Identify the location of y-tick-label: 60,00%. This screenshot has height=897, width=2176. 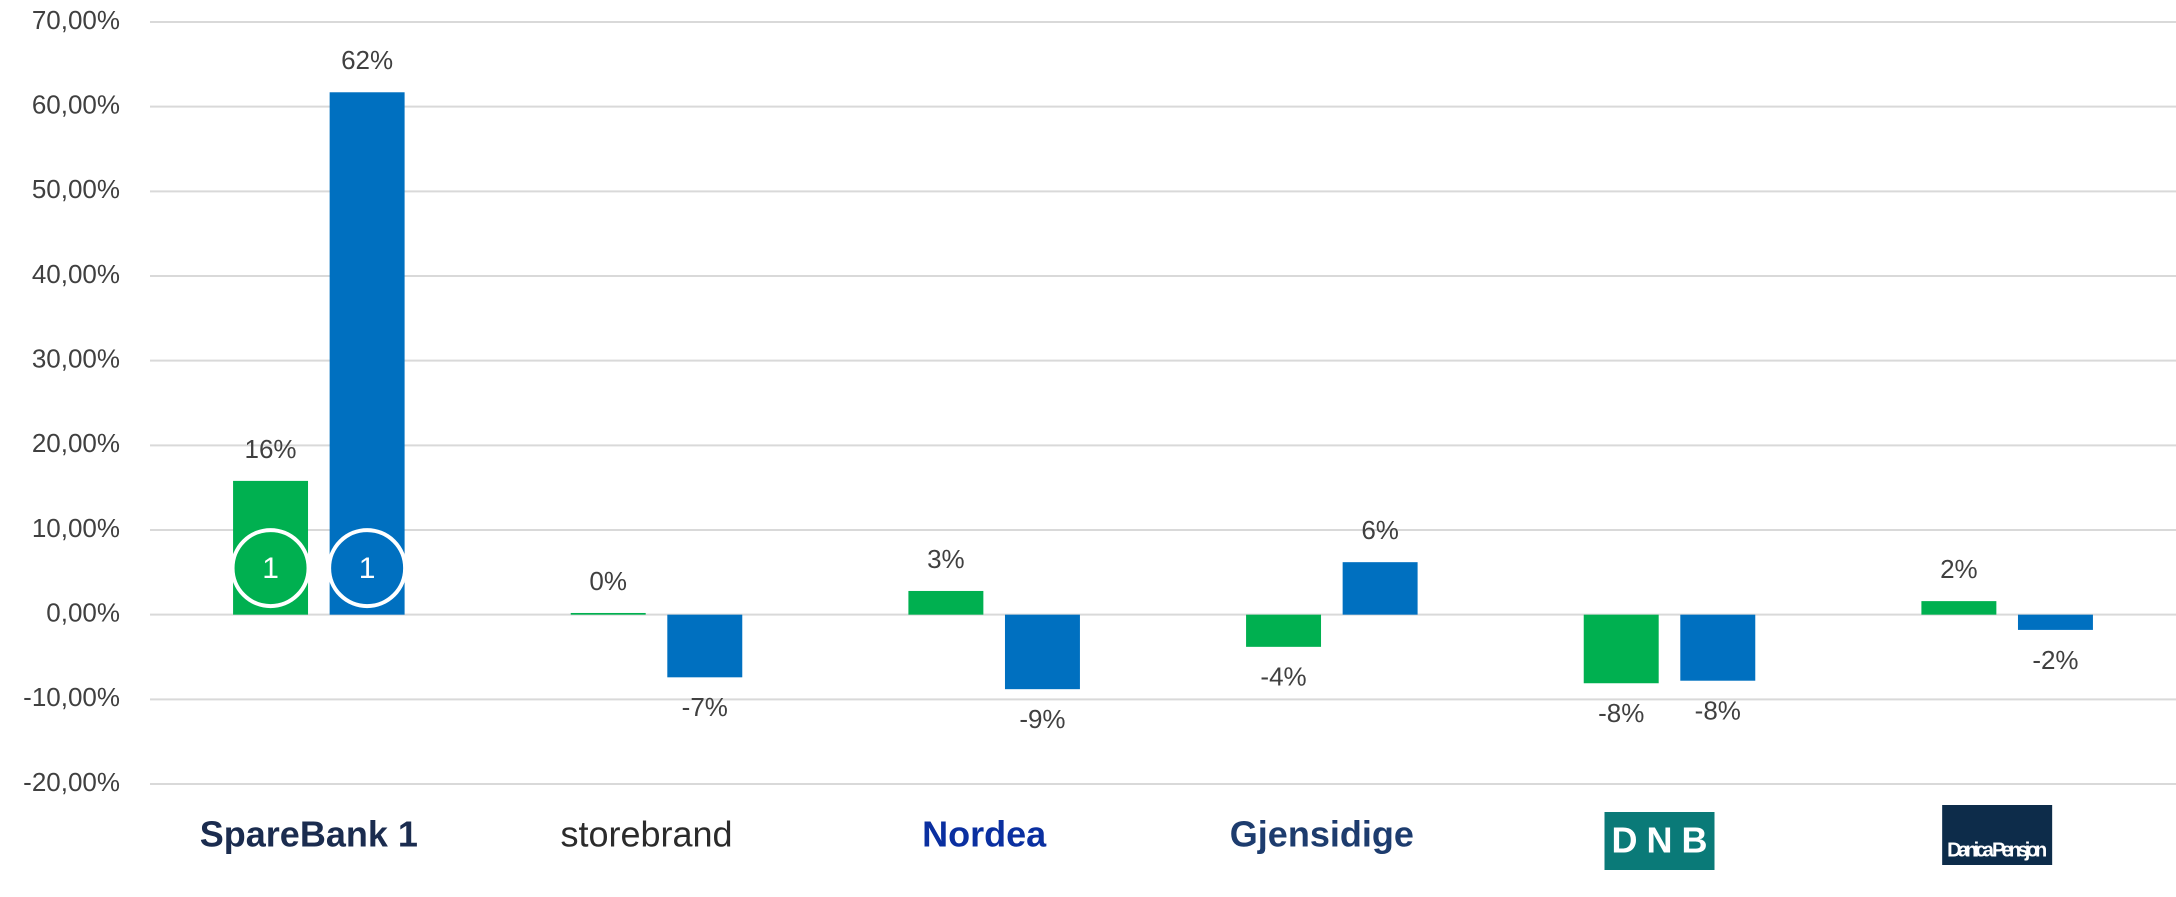
(76, 105).